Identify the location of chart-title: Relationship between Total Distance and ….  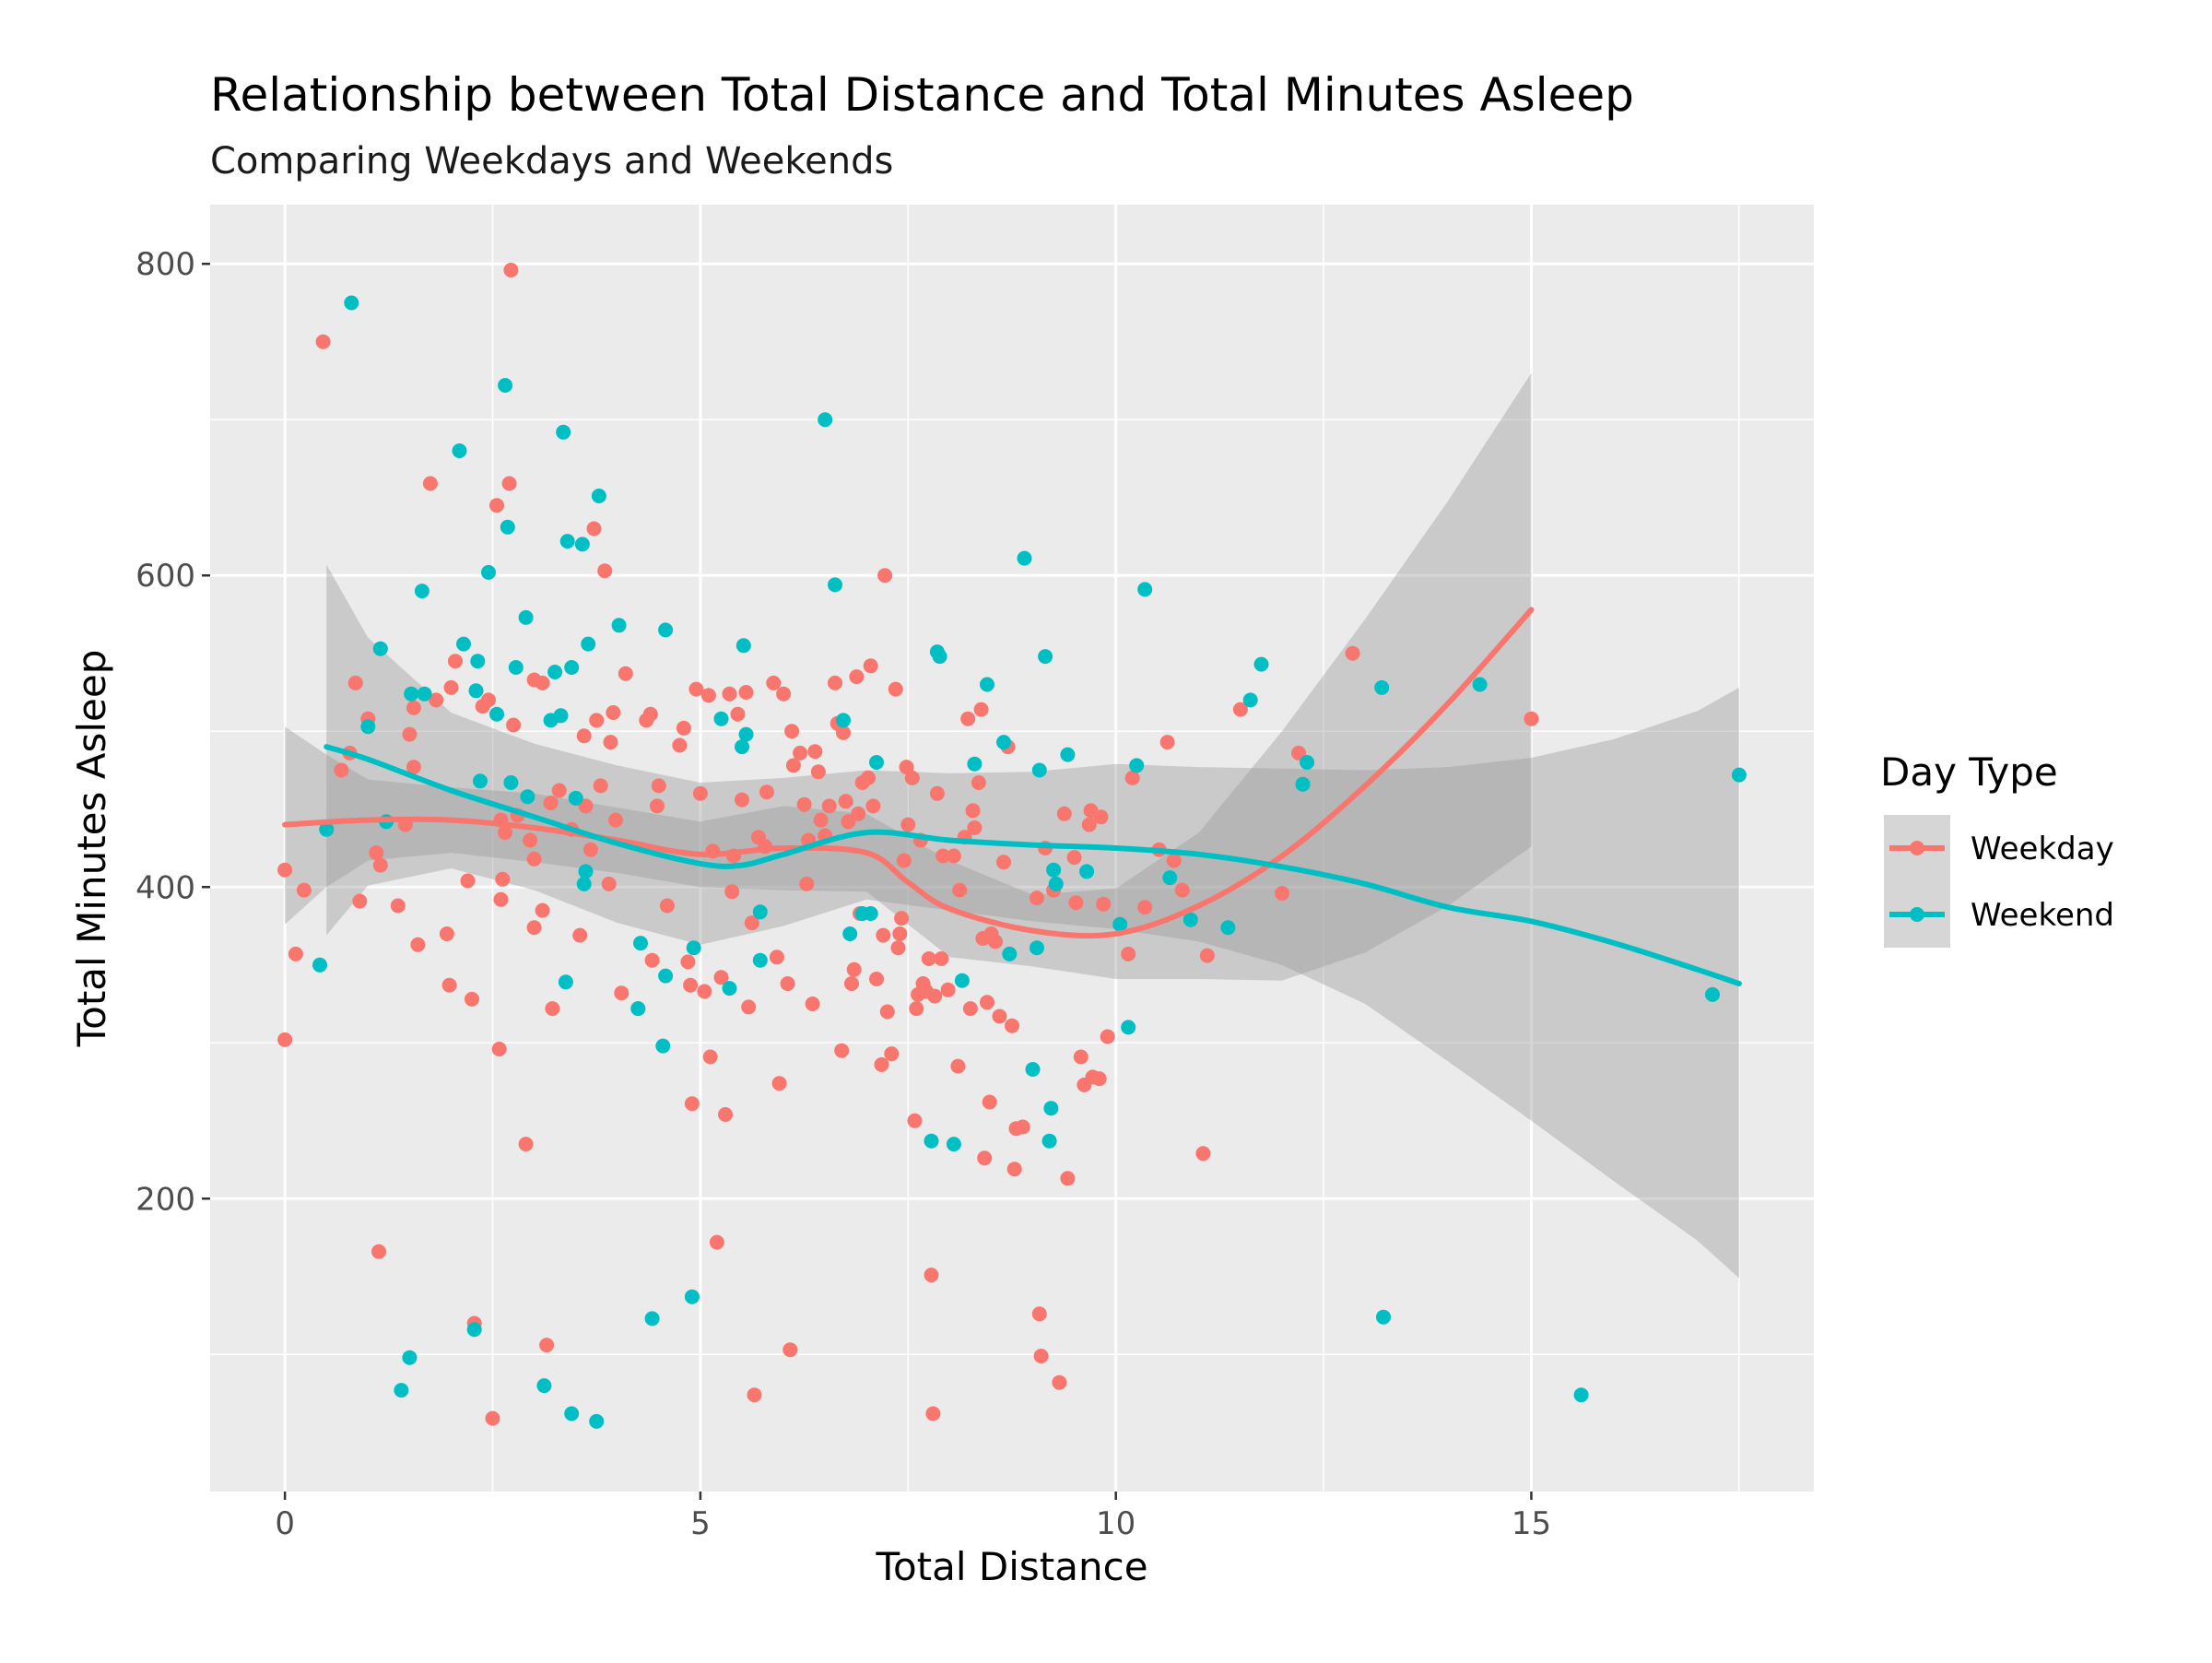
(922, 95).